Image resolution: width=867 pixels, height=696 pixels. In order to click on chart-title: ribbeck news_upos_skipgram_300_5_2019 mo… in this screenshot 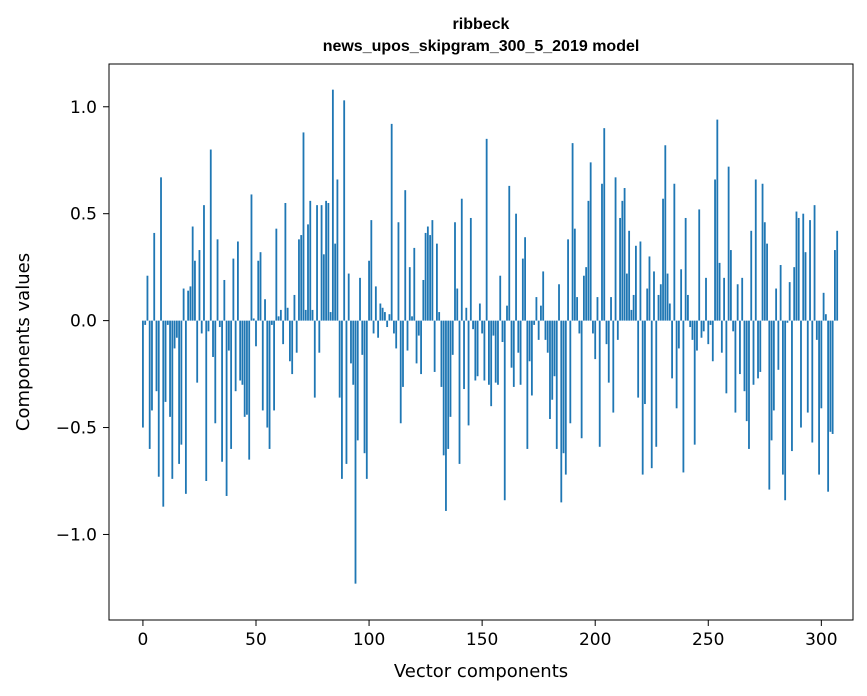, I will do `click(481, 35)`.